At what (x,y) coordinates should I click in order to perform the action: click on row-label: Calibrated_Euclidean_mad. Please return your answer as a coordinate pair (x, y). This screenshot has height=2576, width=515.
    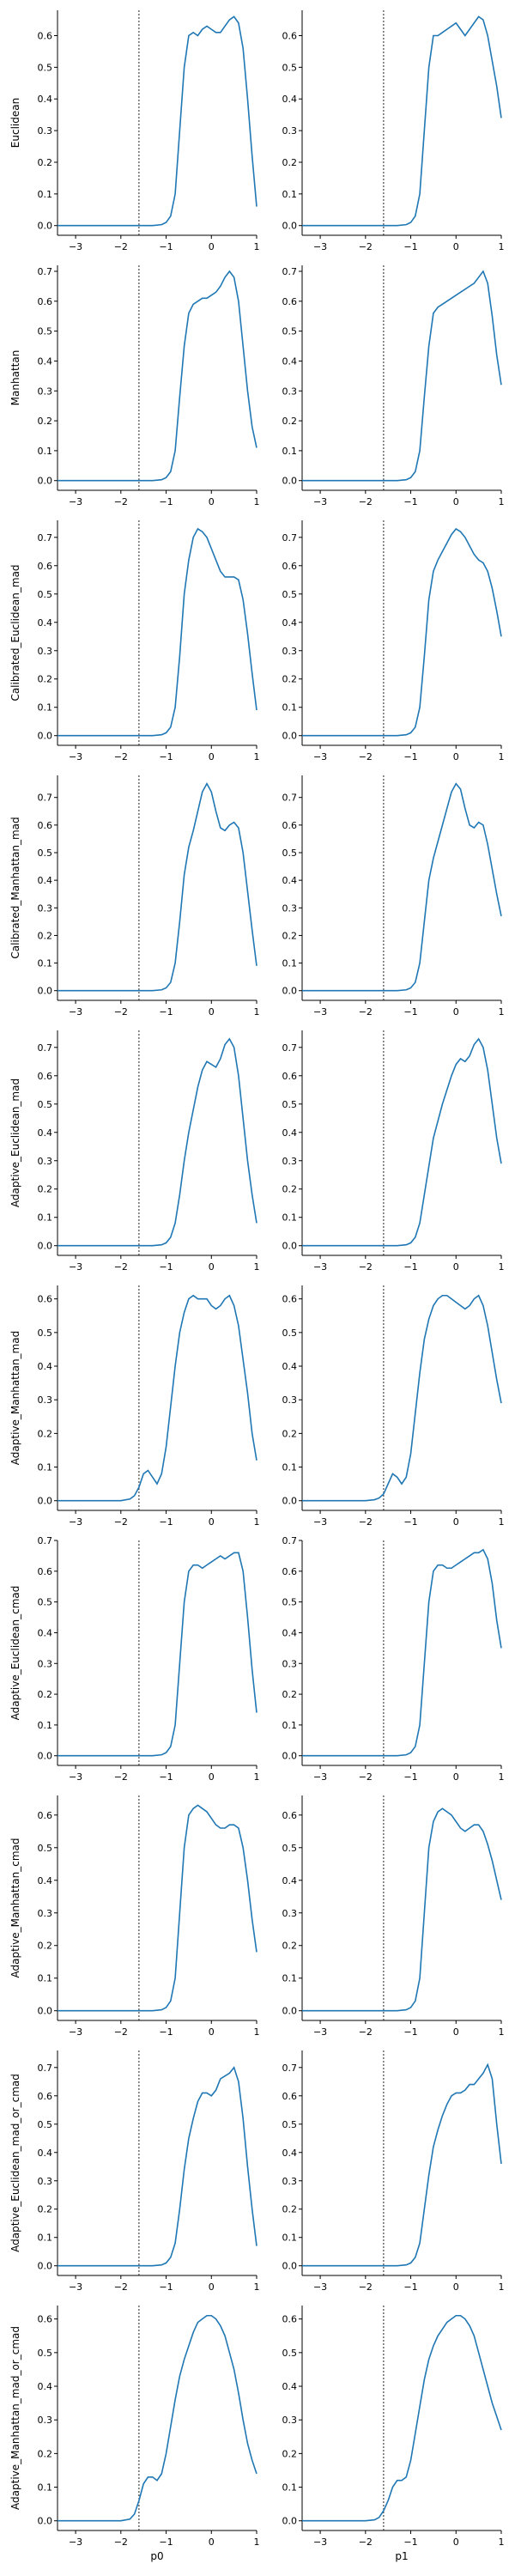
    Looking at the image, I should click on (15, 632).